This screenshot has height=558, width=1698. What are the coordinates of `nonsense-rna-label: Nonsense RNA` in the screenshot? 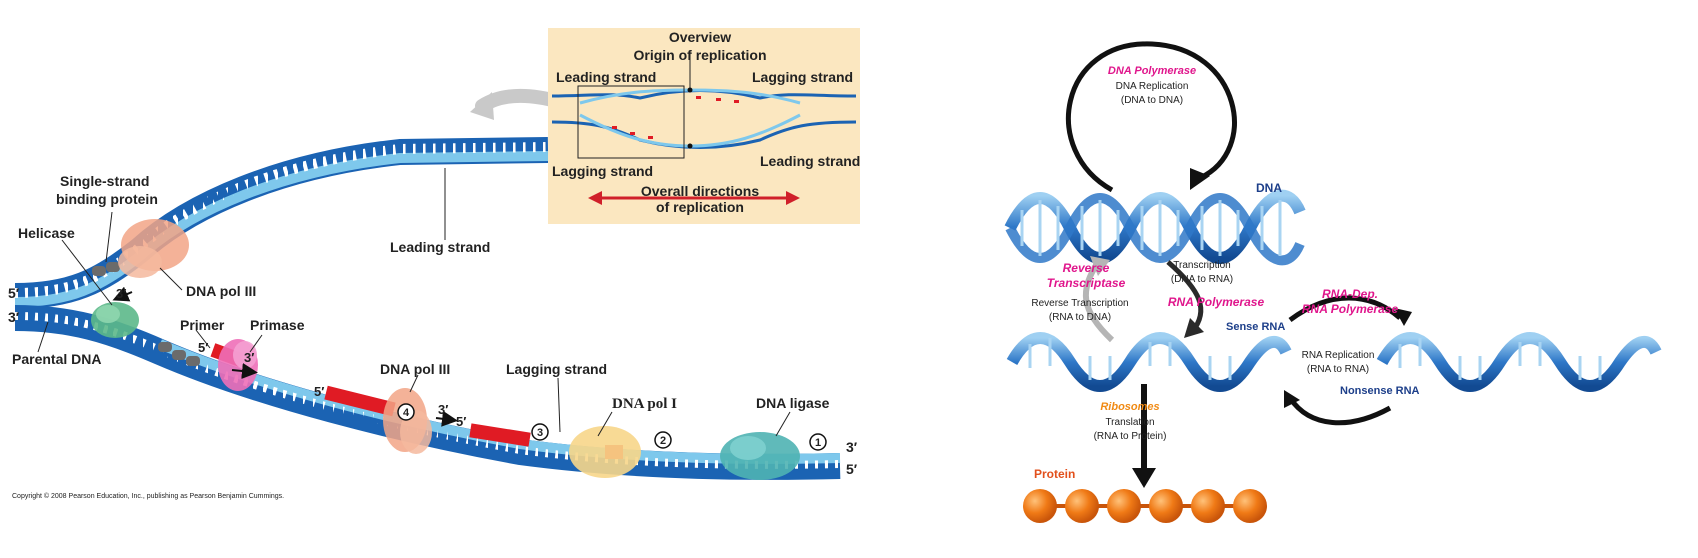 It's located at (1380, 391).